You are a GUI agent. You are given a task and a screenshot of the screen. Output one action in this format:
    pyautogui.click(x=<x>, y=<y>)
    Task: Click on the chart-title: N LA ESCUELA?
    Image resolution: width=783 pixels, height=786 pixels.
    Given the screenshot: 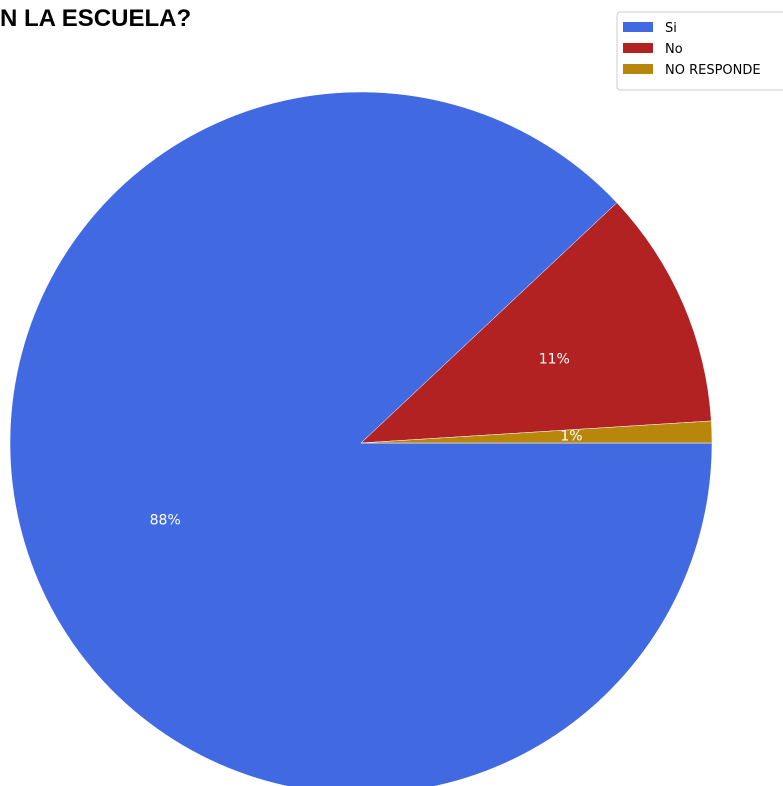 What is the action you would take?
    pyautogui.click(x=95, y=18)
    